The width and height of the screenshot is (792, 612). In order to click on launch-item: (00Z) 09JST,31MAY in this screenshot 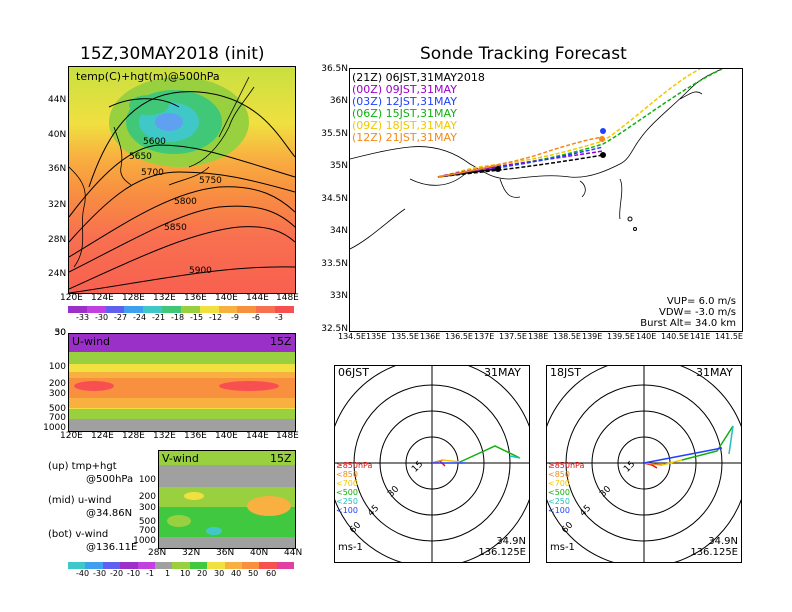, I will do `click(404, 89)`.